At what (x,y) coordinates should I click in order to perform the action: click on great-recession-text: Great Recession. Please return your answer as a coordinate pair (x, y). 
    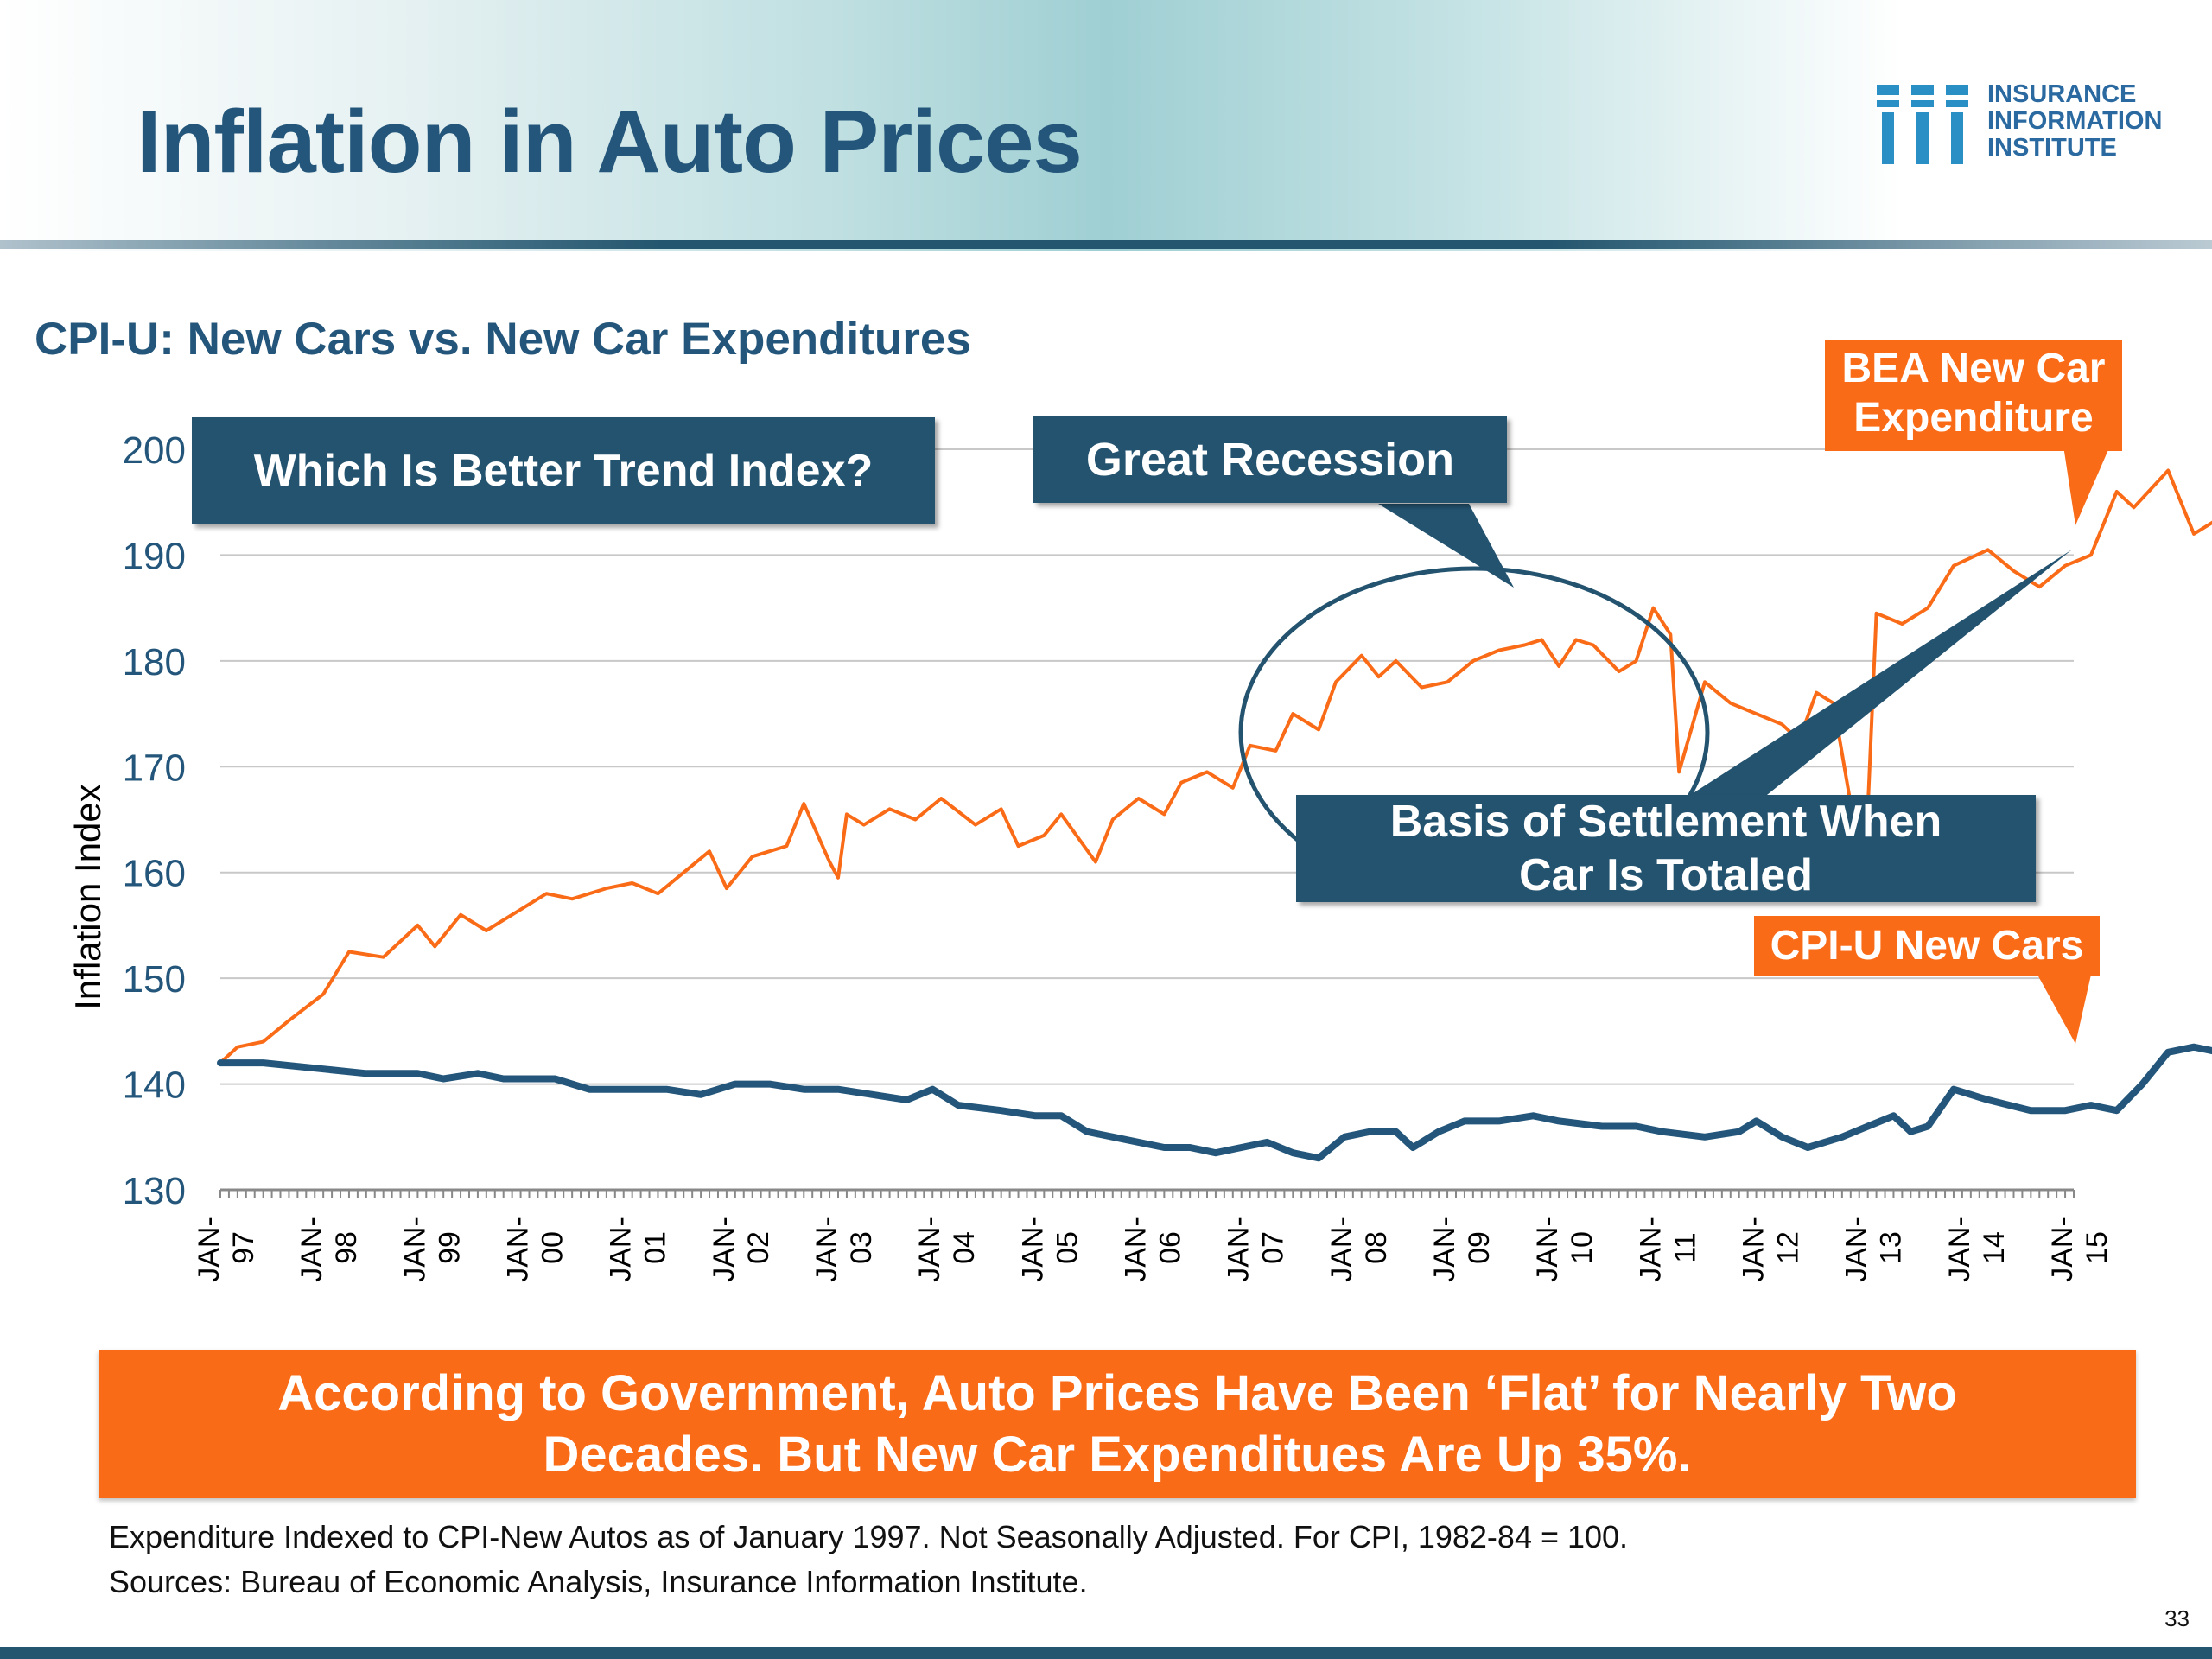
    Looking at the image, I should click on (1270, 460).